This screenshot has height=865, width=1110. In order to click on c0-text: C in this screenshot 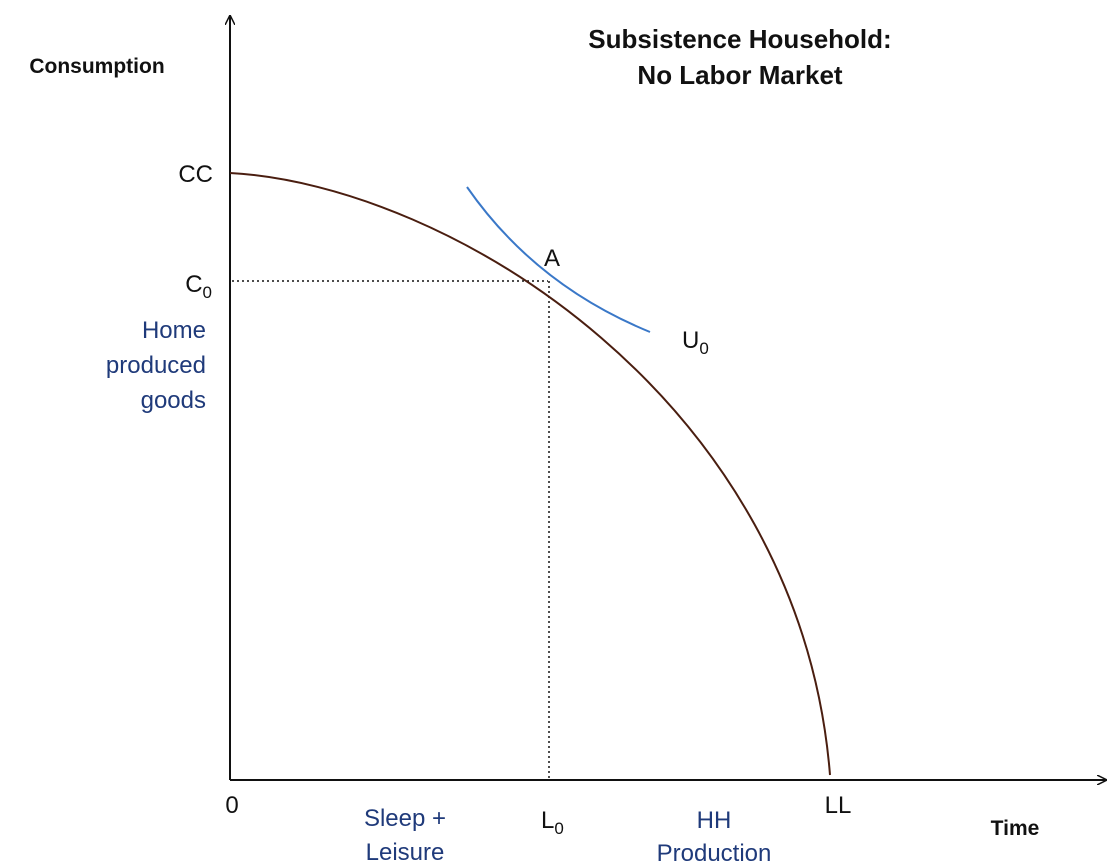, I will do `click(193, 284)`.